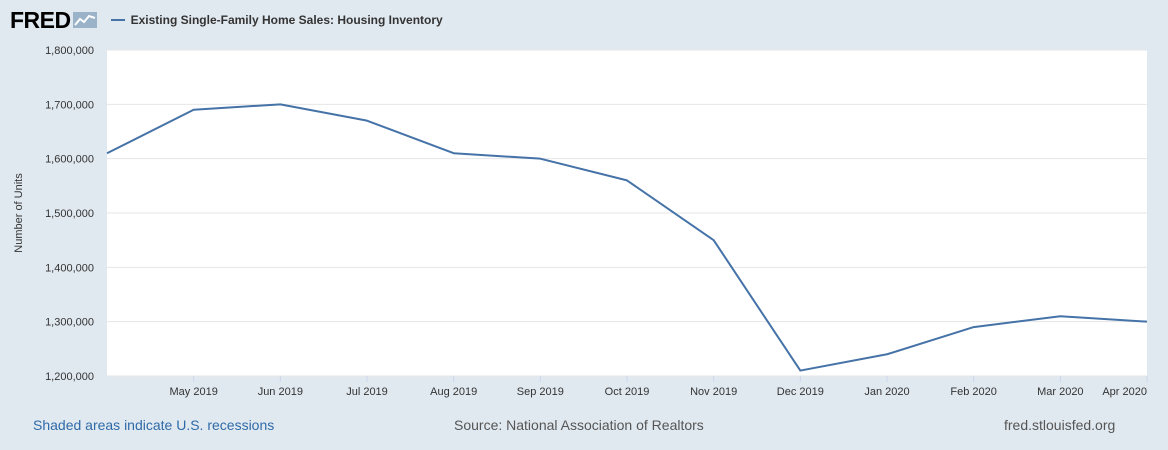 Image resolution: width=1168 pixels, height=450 pixels. Describe the element at coordinates (117, 20) in the screenshot. I see `legend-swatch` at that location.